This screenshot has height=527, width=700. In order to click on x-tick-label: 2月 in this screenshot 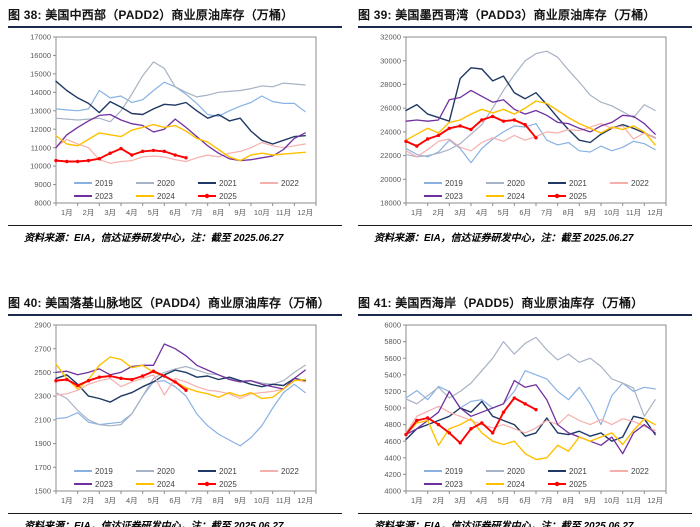, I will do `click(439, 500)`.